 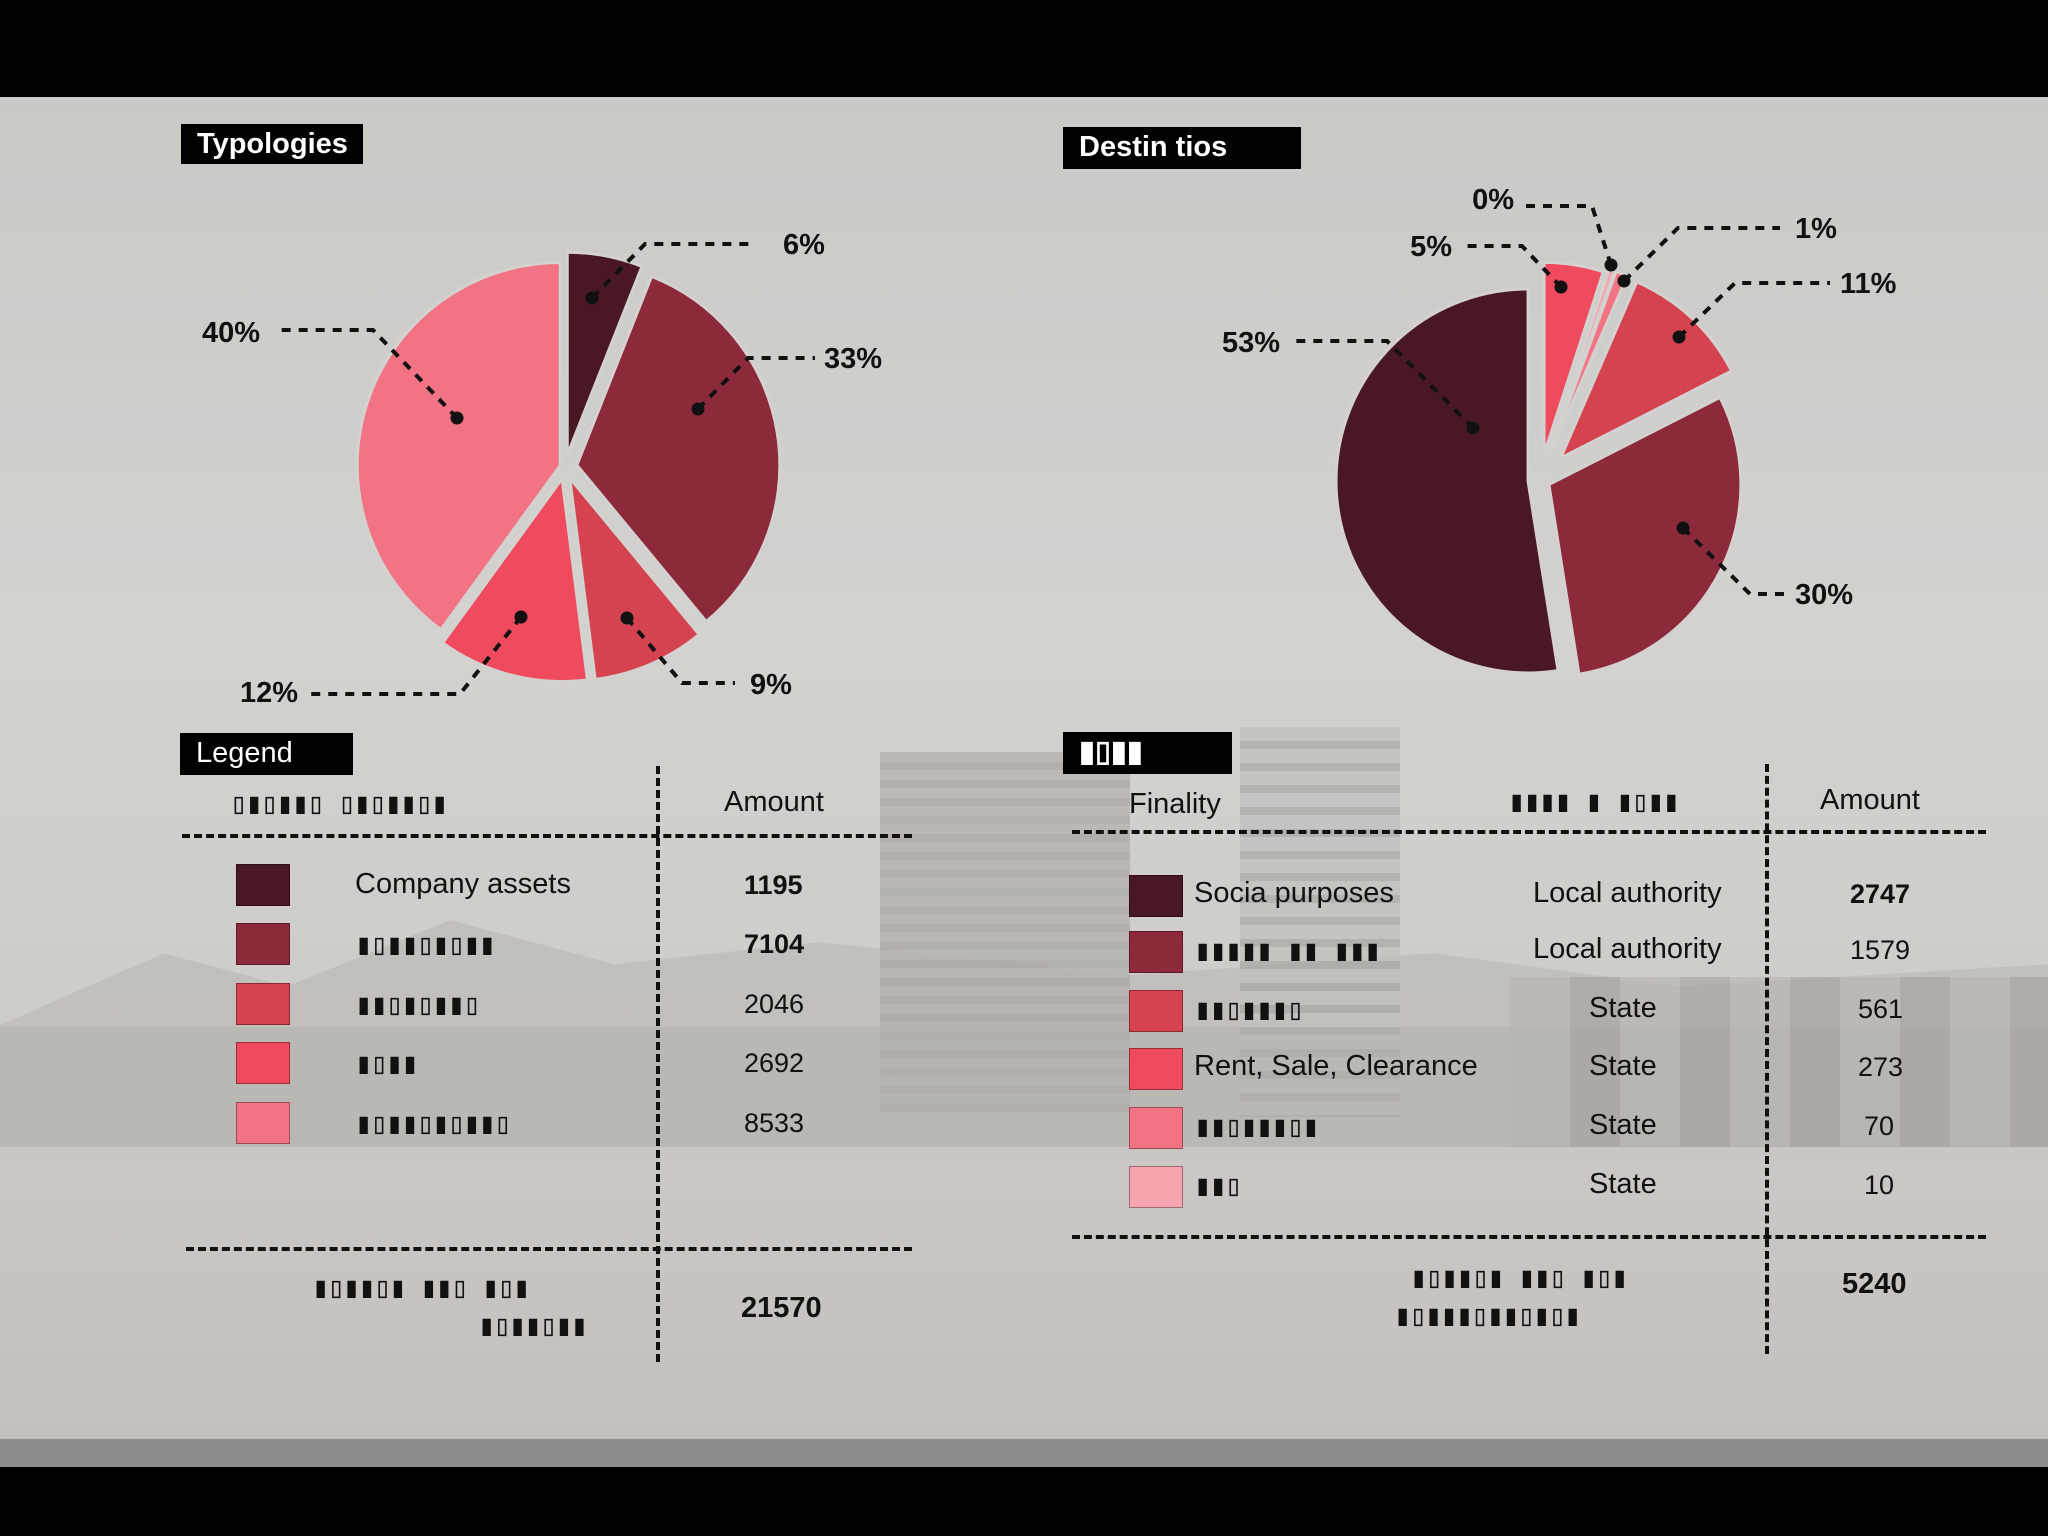 I want to click on typologies-title: Typologies, so click(x=272, y=144).